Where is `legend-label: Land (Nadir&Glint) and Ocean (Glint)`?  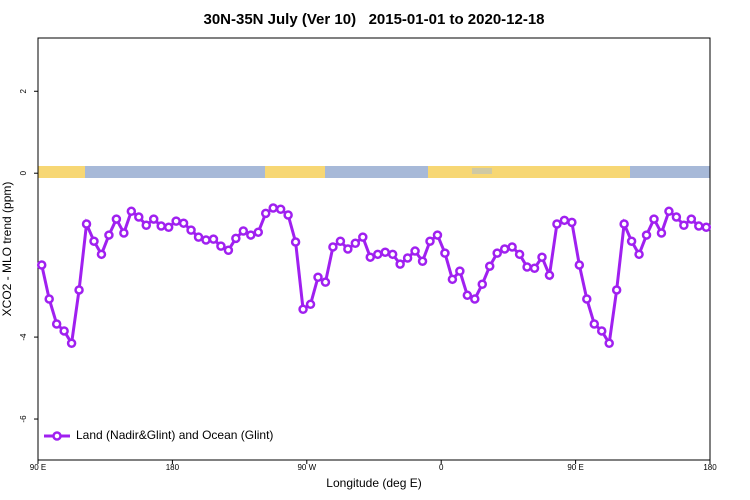 legend-label: Land (Nadir&Glint) and Ocean (Glint) is located at coordinates (174, 435).